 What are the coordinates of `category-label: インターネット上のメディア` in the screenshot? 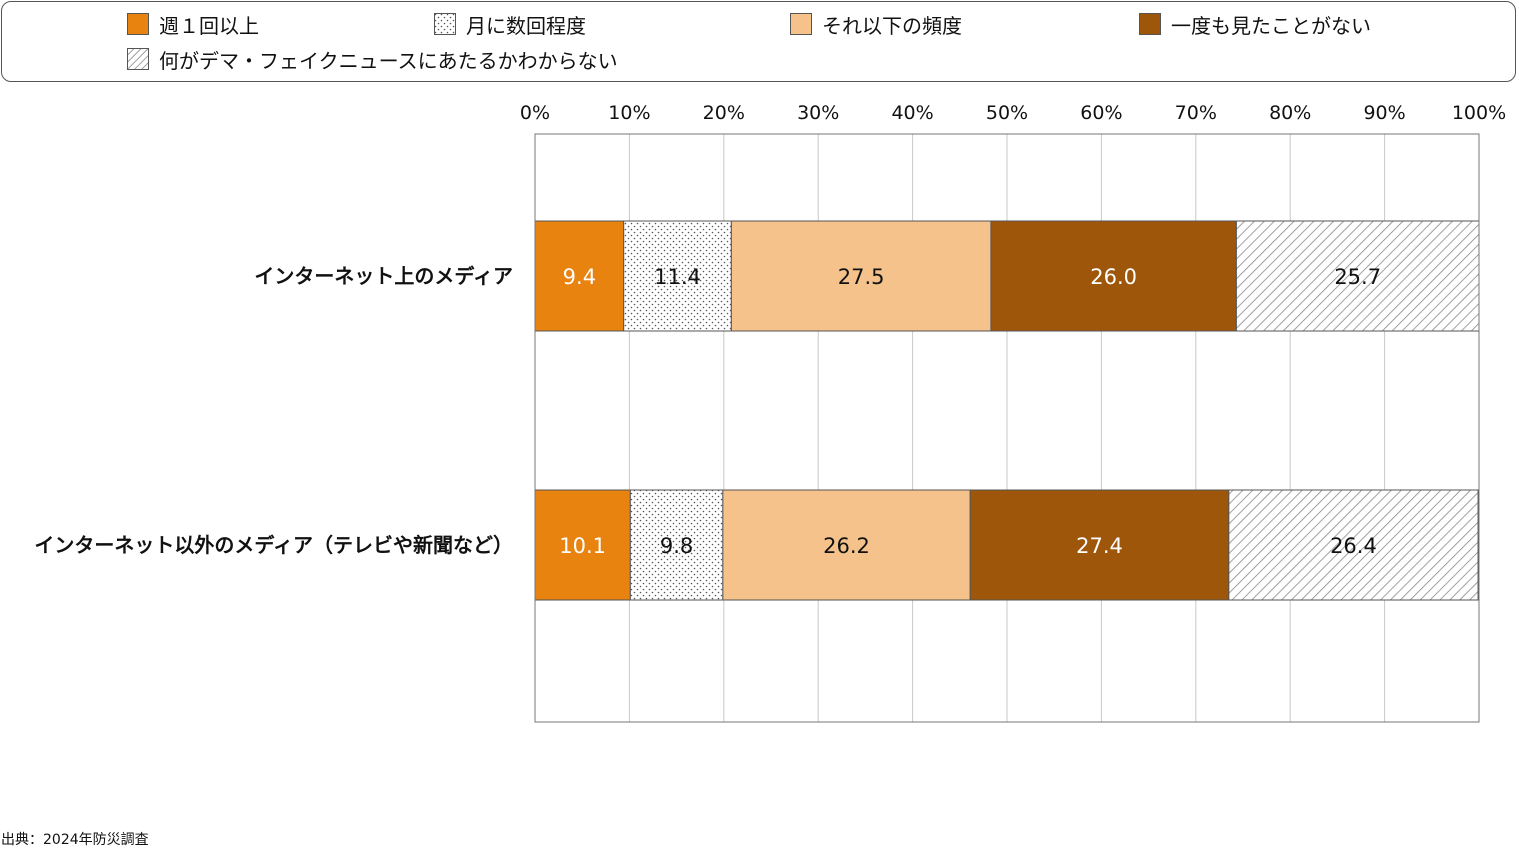 It's located at (383, 276).